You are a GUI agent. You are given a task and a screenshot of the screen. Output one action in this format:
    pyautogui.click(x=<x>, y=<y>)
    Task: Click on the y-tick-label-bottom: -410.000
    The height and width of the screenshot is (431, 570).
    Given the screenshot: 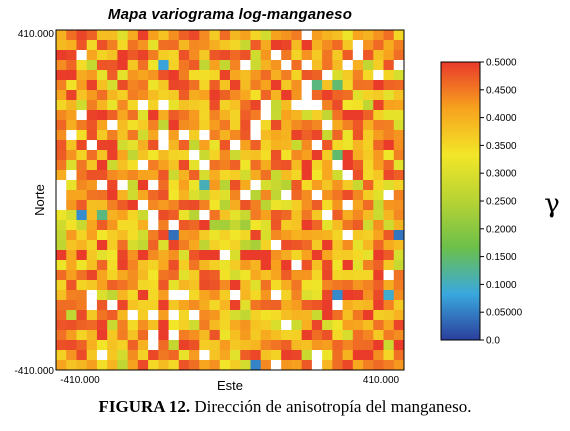 What is the action you would take?
    pyautogui.click(x=35, y=371)
    